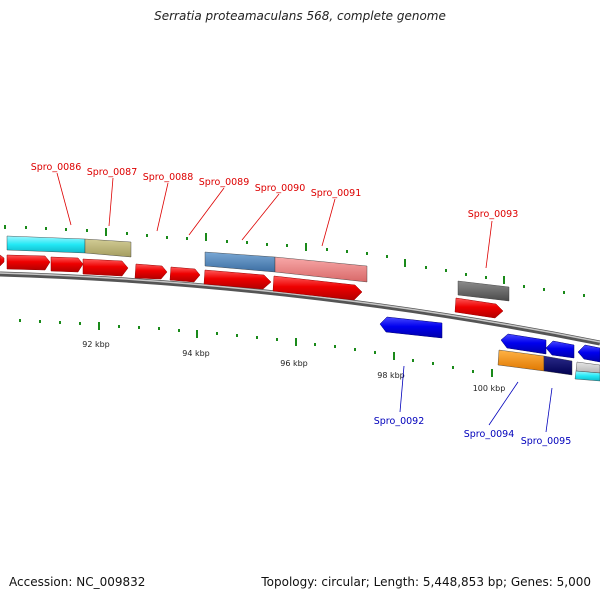 The image size is (600, 600). What do you see at coordinates (587, 376) in the screenshot?
I see `feature-cyan-small` at bounding box center [587, 376].